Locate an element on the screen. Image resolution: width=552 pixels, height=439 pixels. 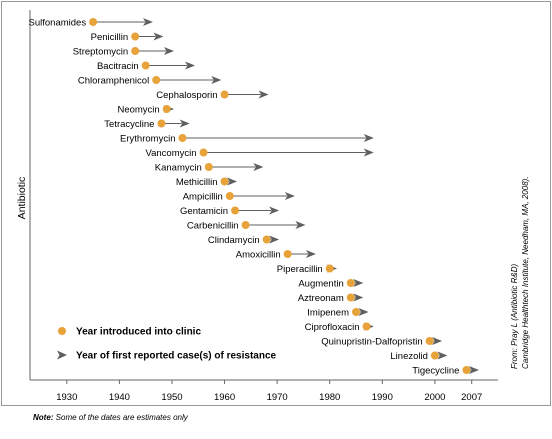
antibiotic-label: Imipenem is located at coordinates (328, 313).